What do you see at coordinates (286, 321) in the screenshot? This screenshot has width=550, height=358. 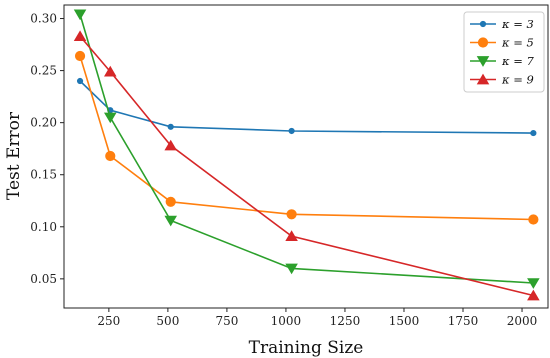 I see `x-tick-label: 1000` at bounding box center [286, 321].